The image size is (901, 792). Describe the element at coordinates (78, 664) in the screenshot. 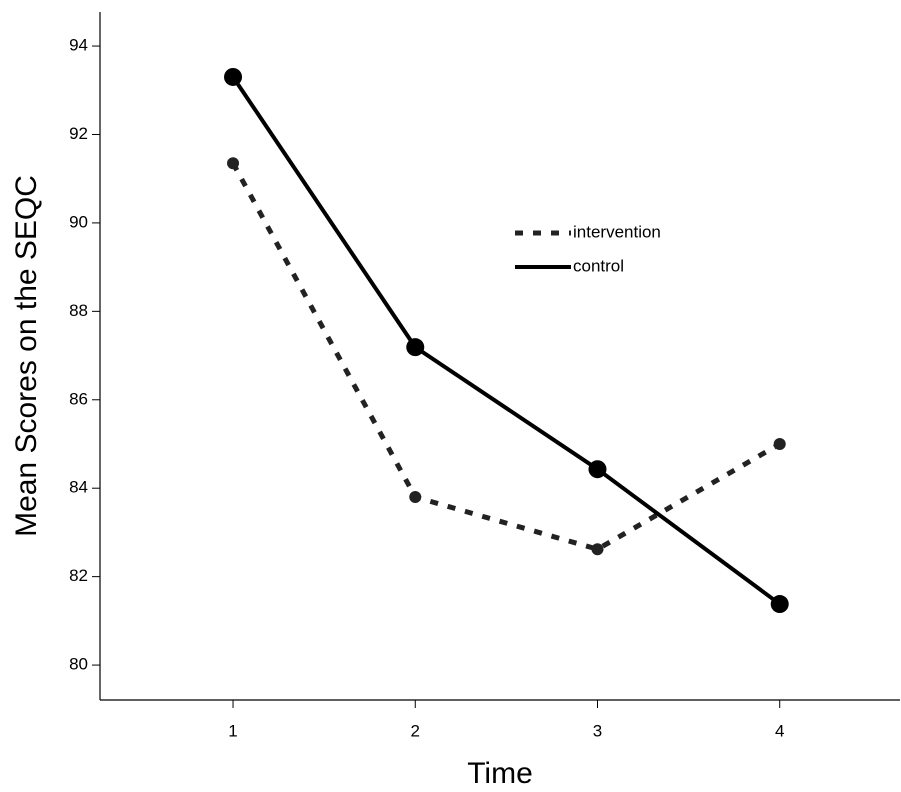

I see `y-tick-label: 80` at that location.